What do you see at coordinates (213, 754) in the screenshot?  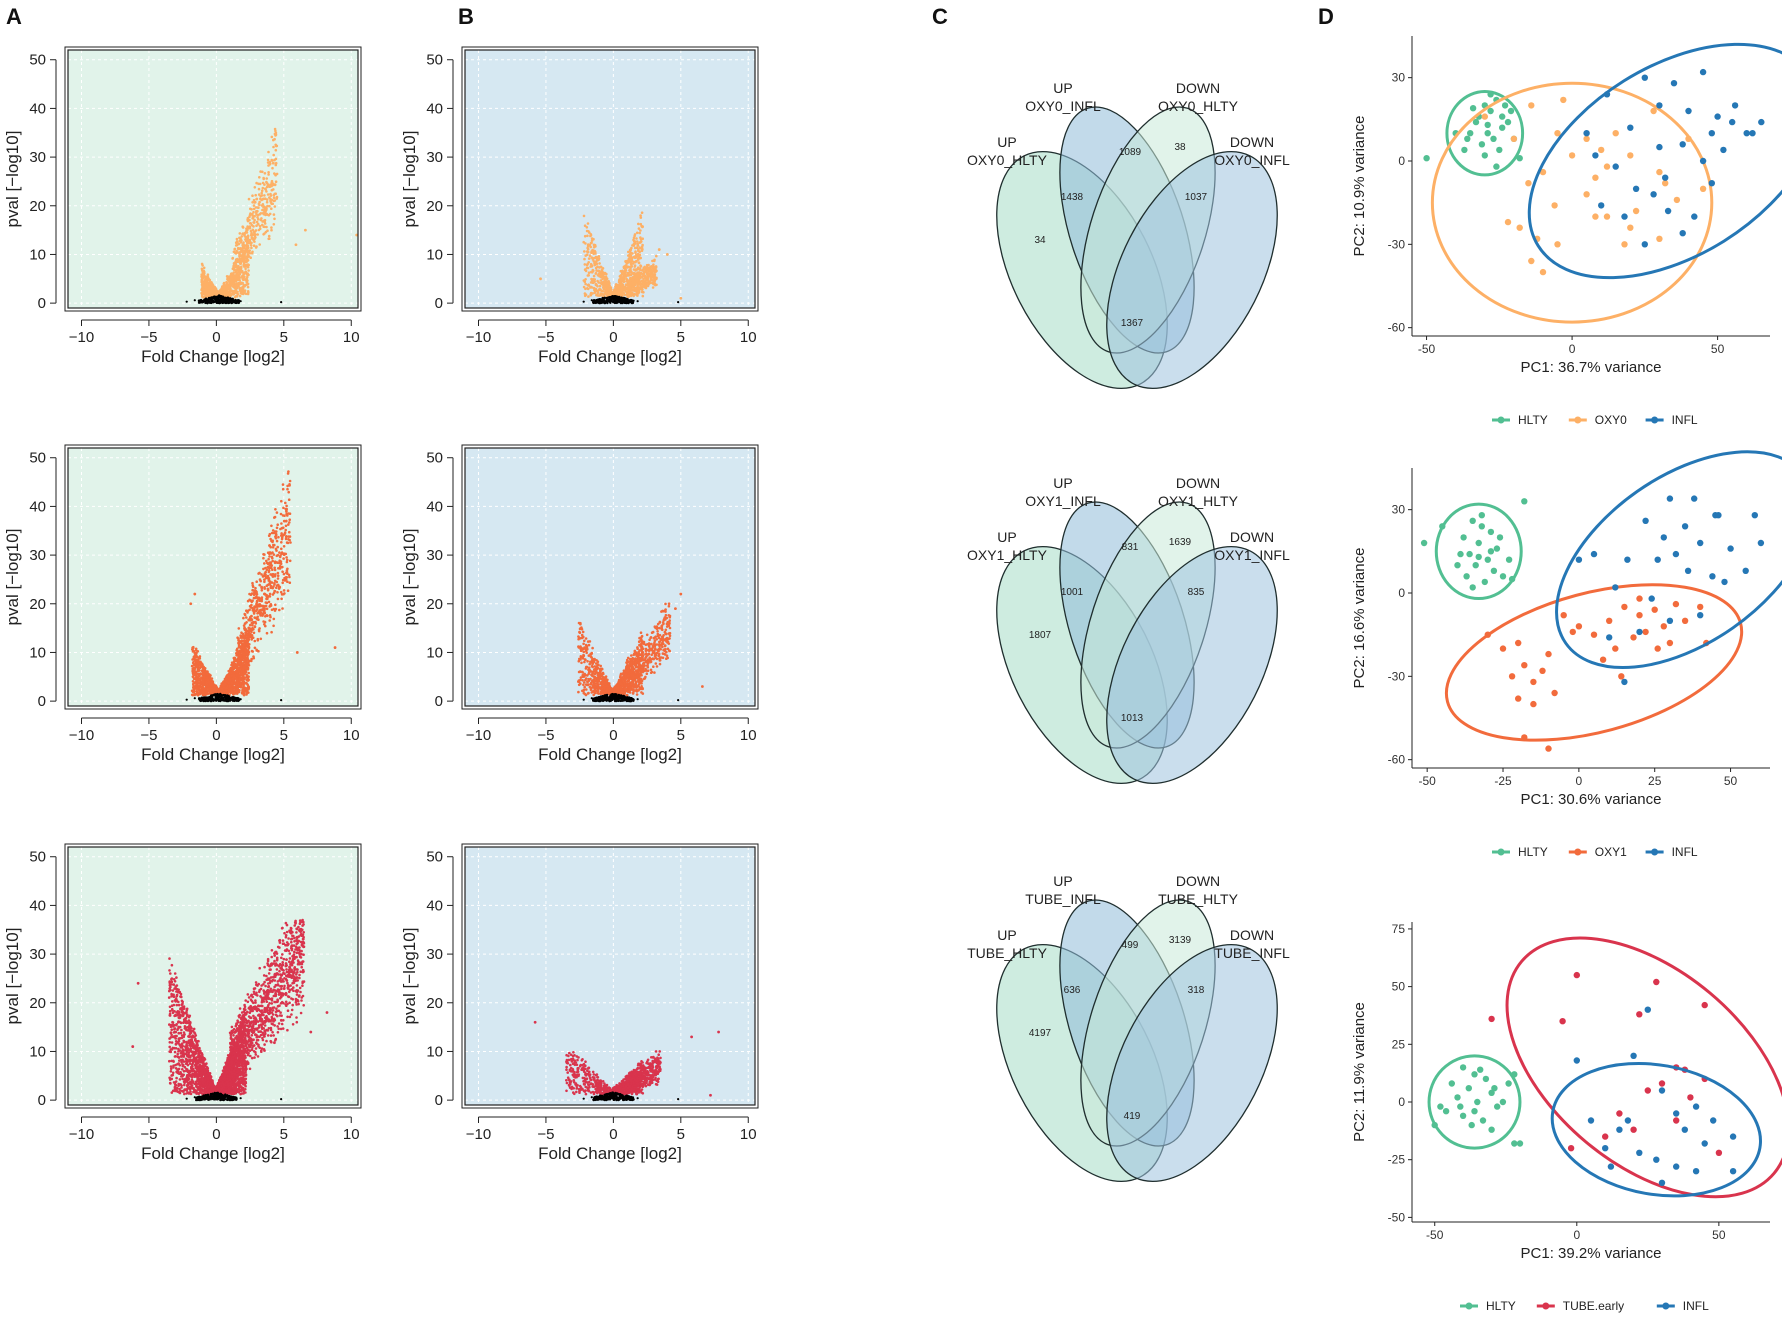 I see `x-axis-title: Fold Change [log2]` at bounding box center [213, 754].